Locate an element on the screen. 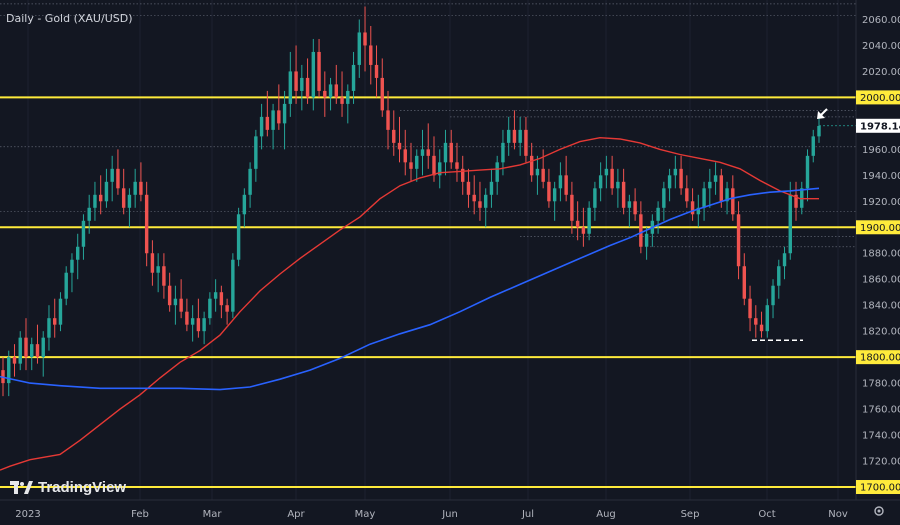 The height and width of the screenshot is (525, 900). y-tick-label: 1740.000 is located at coordinates (881, 436).